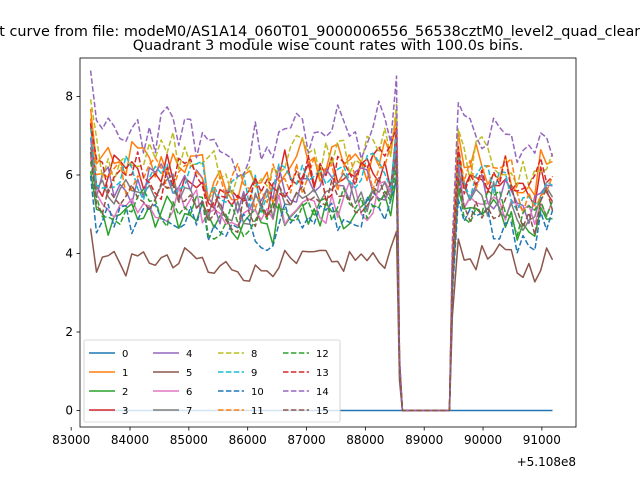 The height and width of the screenshot is (480, 640). Describe the element at coordinates (257, 392) in the screenshot. I see `legend-label-10: 10` at that location.